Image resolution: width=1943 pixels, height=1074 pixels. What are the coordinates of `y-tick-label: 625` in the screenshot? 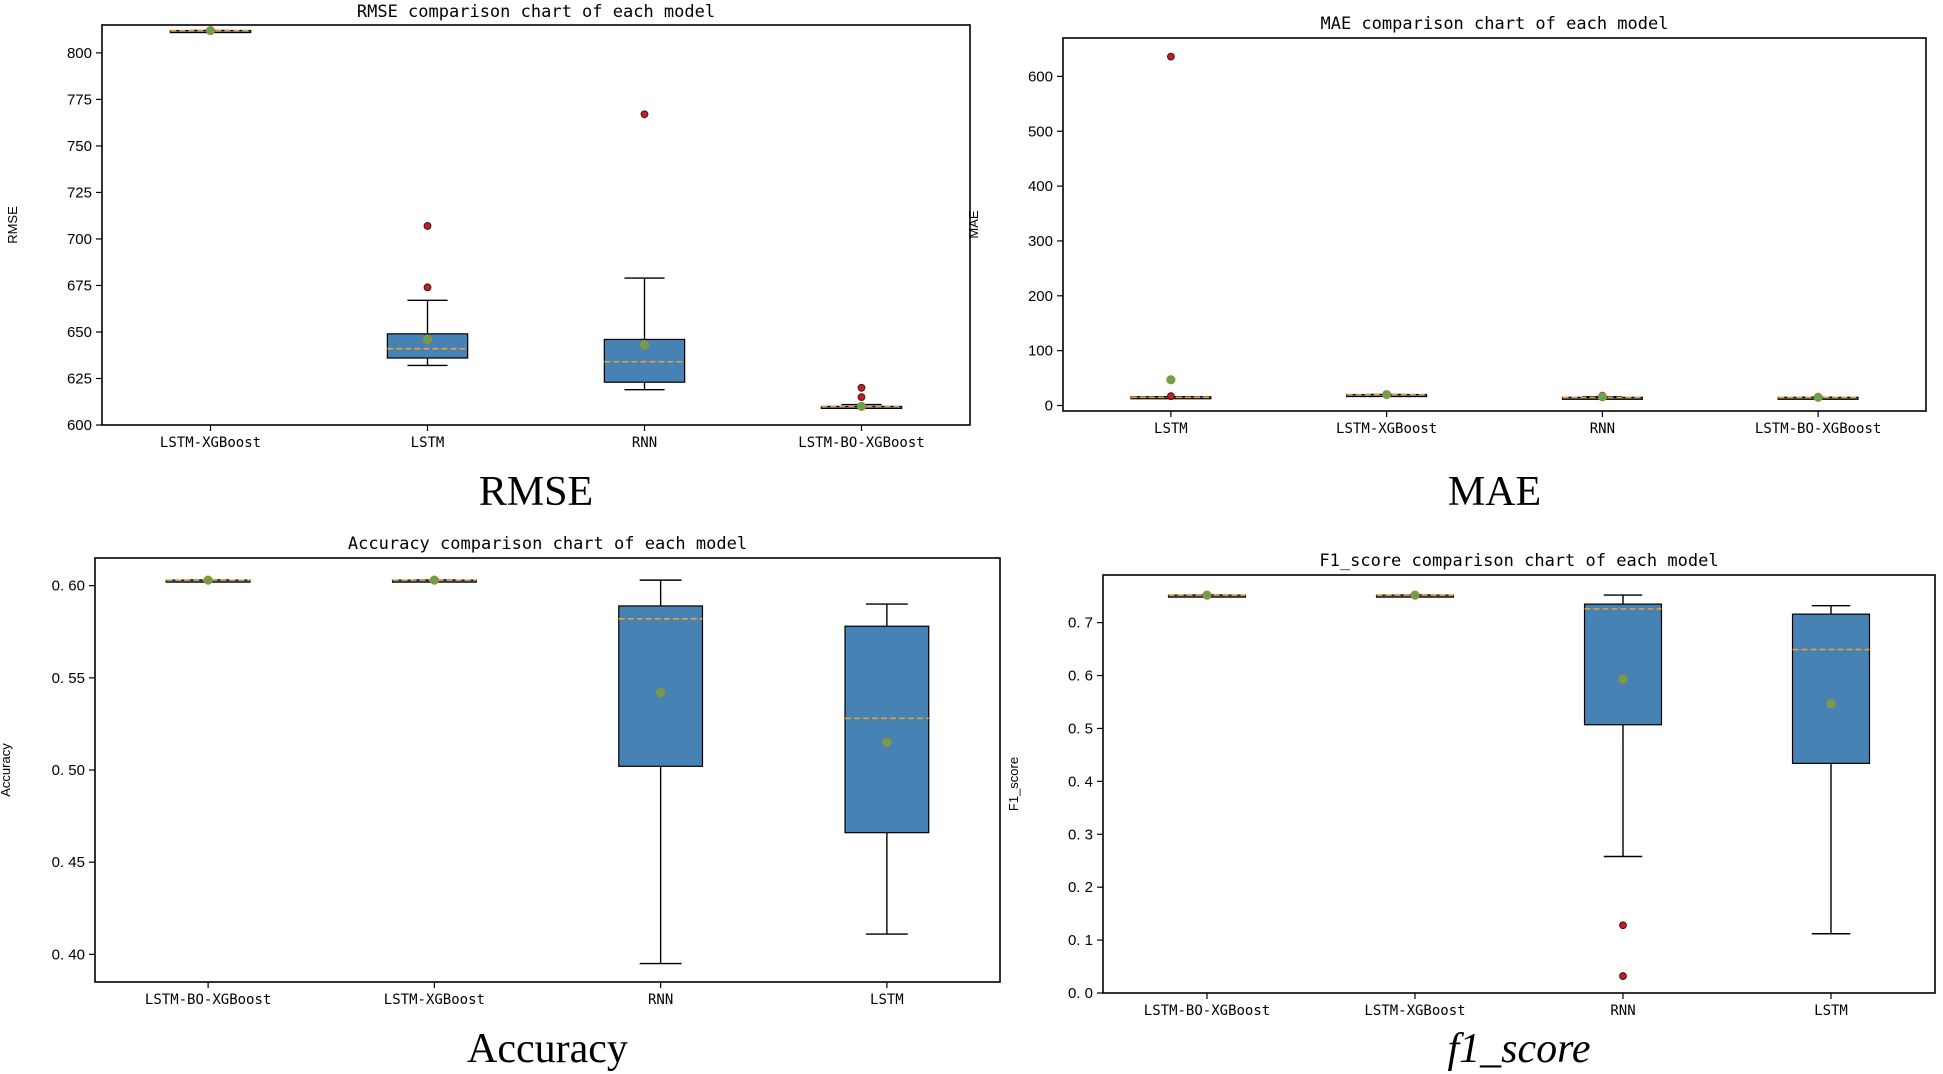 It's located at (79, 378).